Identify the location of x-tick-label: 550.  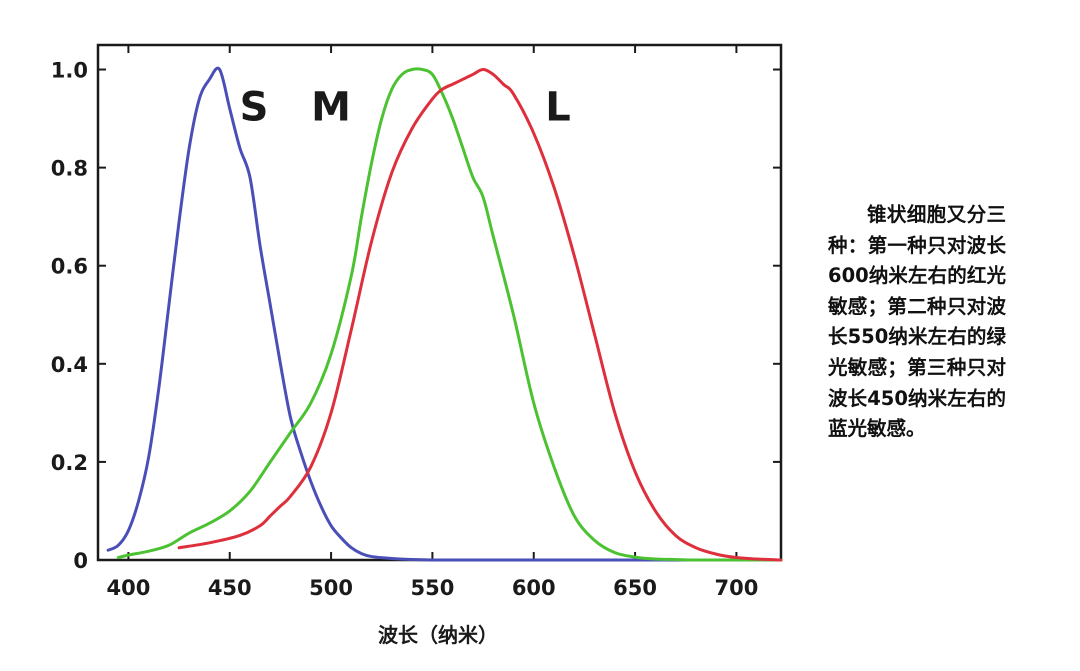
(432, 588).